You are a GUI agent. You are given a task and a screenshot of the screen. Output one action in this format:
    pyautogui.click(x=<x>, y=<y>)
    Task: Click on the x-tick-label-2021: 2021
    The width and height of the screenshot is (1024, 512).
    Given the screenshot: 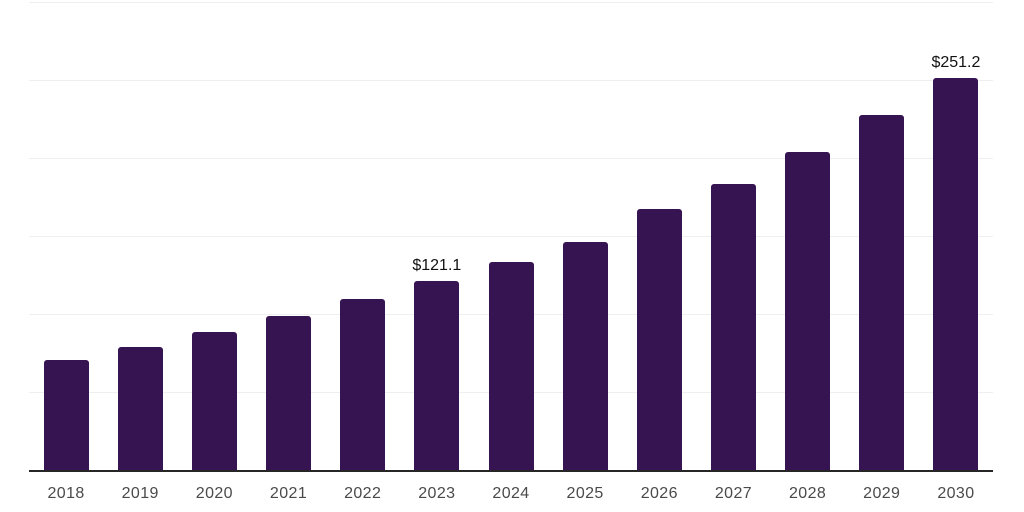 What is the action you would take?
    pyautogui.click(x=288, y=493)
    